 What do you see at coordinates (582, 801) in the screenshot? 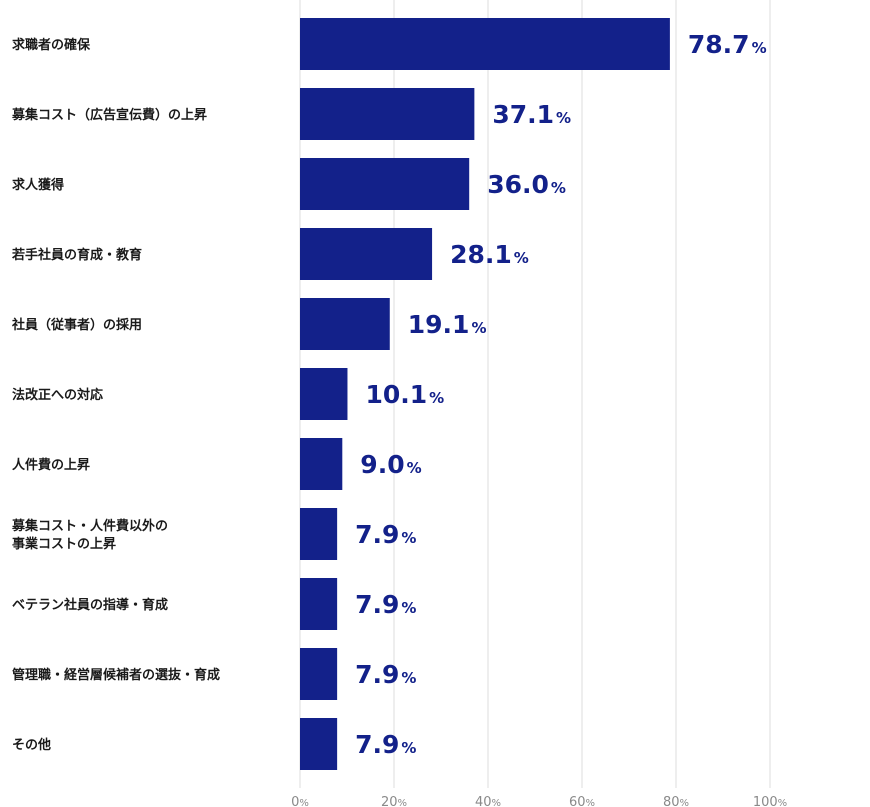
I see `x-tick-label: 60%` at bounding box center [582, 801].